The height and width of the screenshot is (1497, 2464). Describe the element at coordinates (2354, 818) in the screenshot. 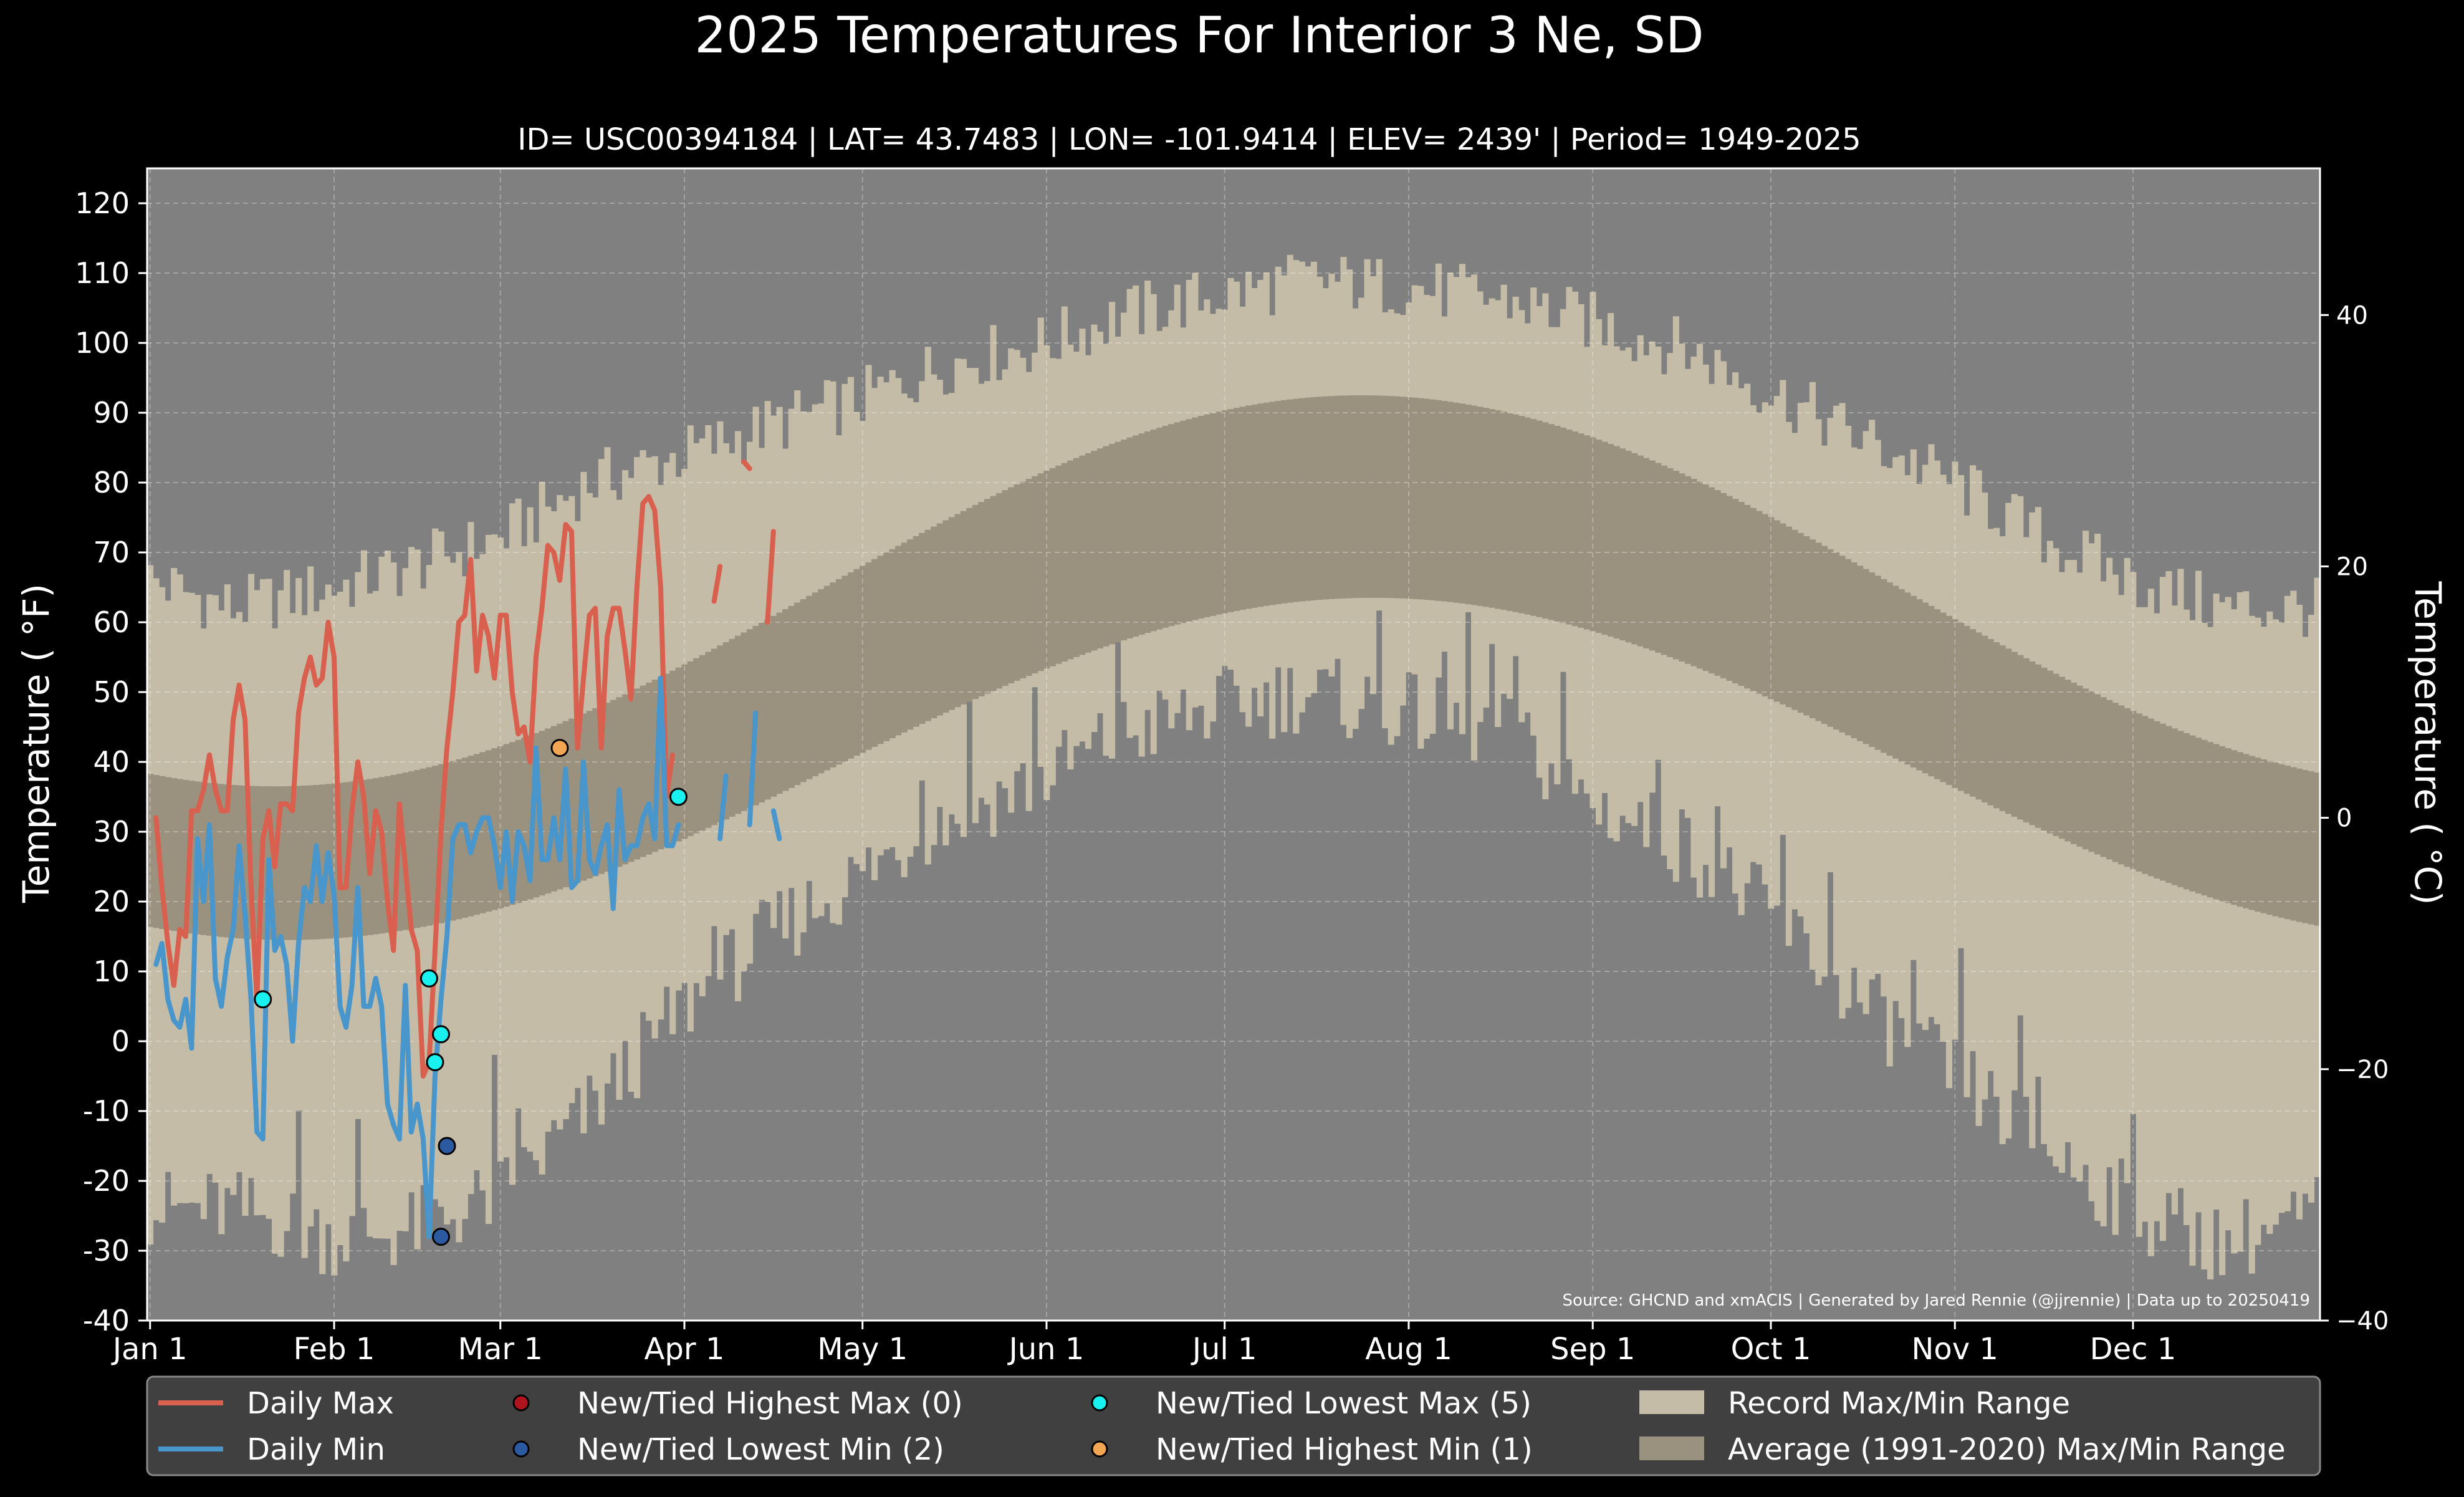

I see `right-y-axis: −40 −20 0 20 40` at that location.